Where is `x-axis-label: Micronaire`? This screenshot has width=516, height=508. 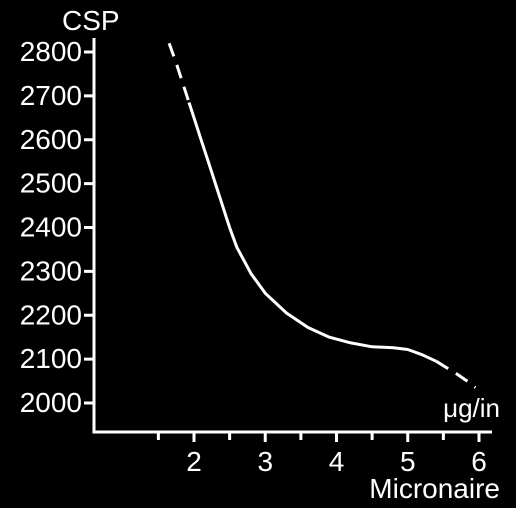 x-axis-label: Micronaire is located at coordinates (434, 488).